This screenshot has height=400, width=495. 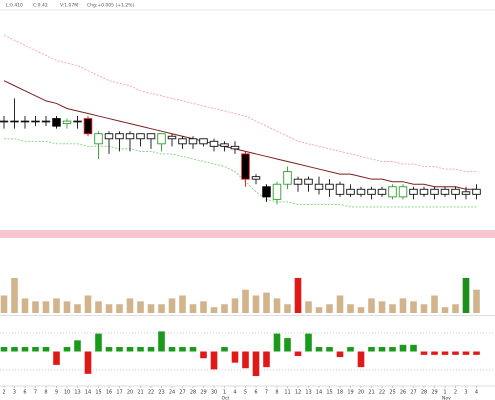 I want to click on x-tick-label: 12, so click(x=298, y=393).